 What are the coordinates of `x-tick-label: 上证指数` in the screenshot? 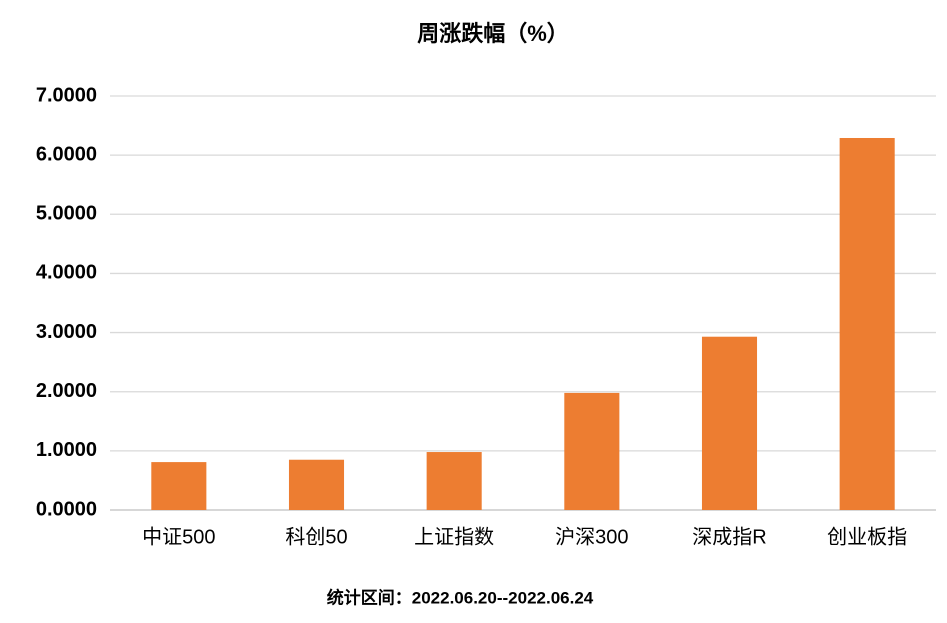 It's located at (454, 536).